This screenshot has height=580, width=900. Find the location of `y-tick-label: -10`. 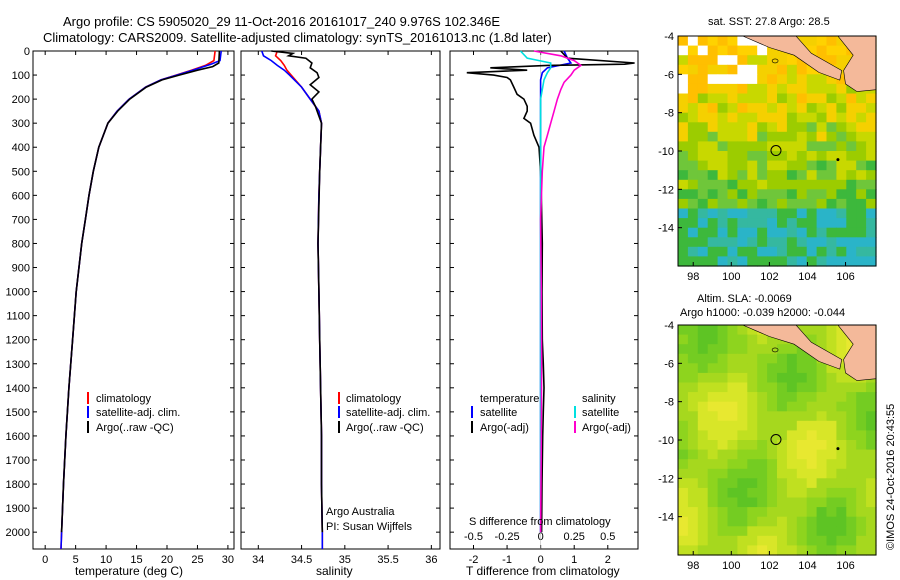

y-tick-label: -10 is located at coordinates (666, 152).